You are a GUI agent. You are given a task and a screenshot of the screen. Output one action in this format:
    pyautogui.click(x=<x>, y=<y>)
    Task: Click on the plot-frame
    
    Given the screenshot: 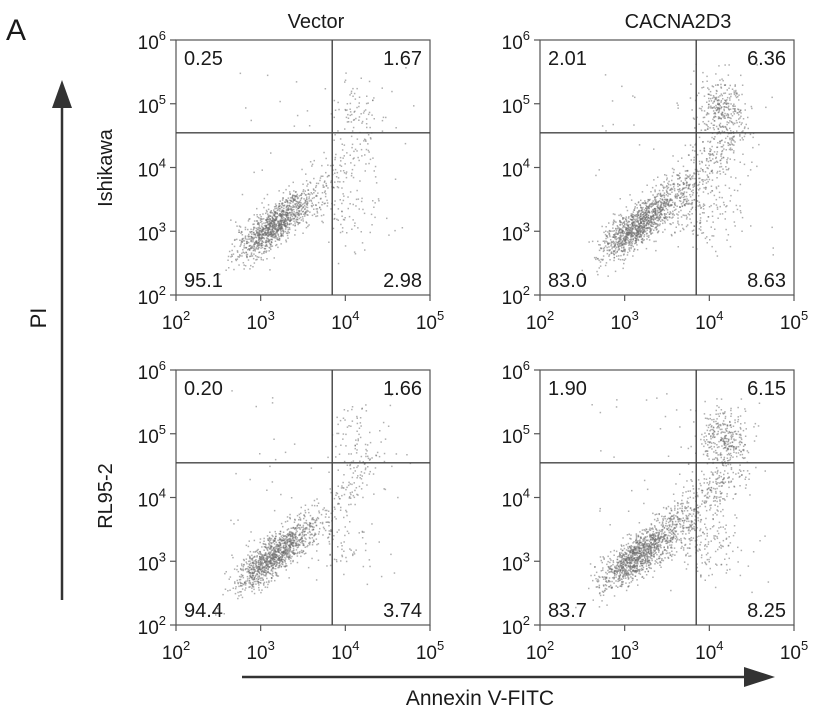 What is the action you would take?
    pyautogui.click(x=303, y=167)
    